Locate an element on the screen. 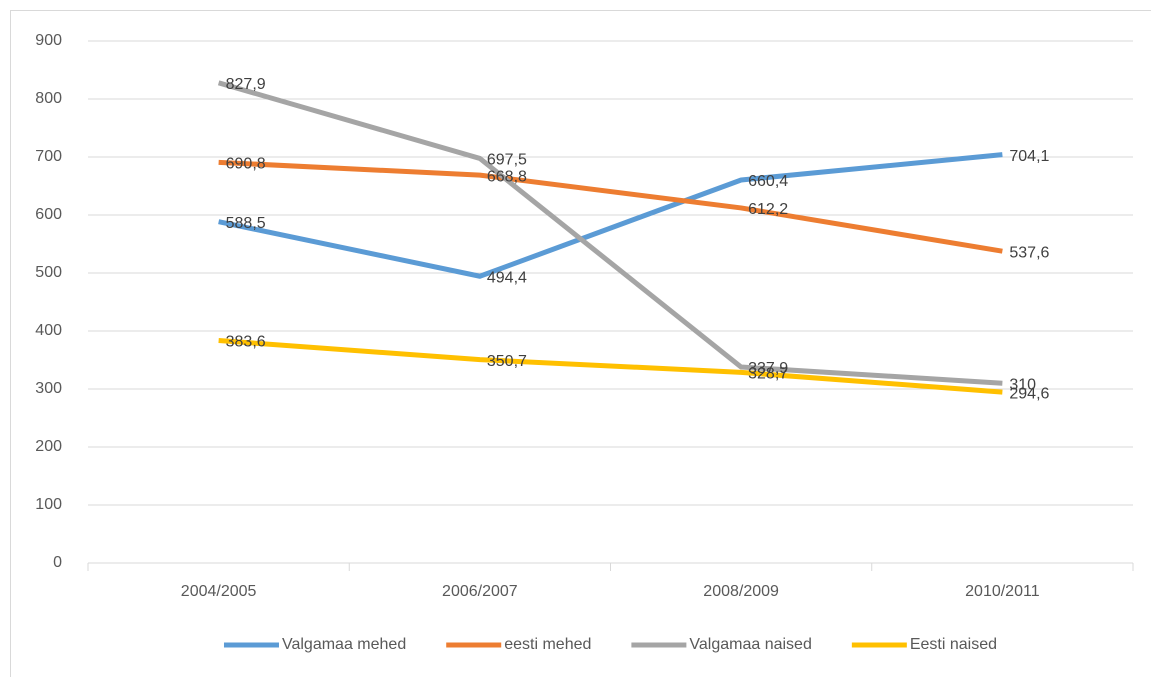  legend-label: eesti mehed is located at coordinates (547, 644).